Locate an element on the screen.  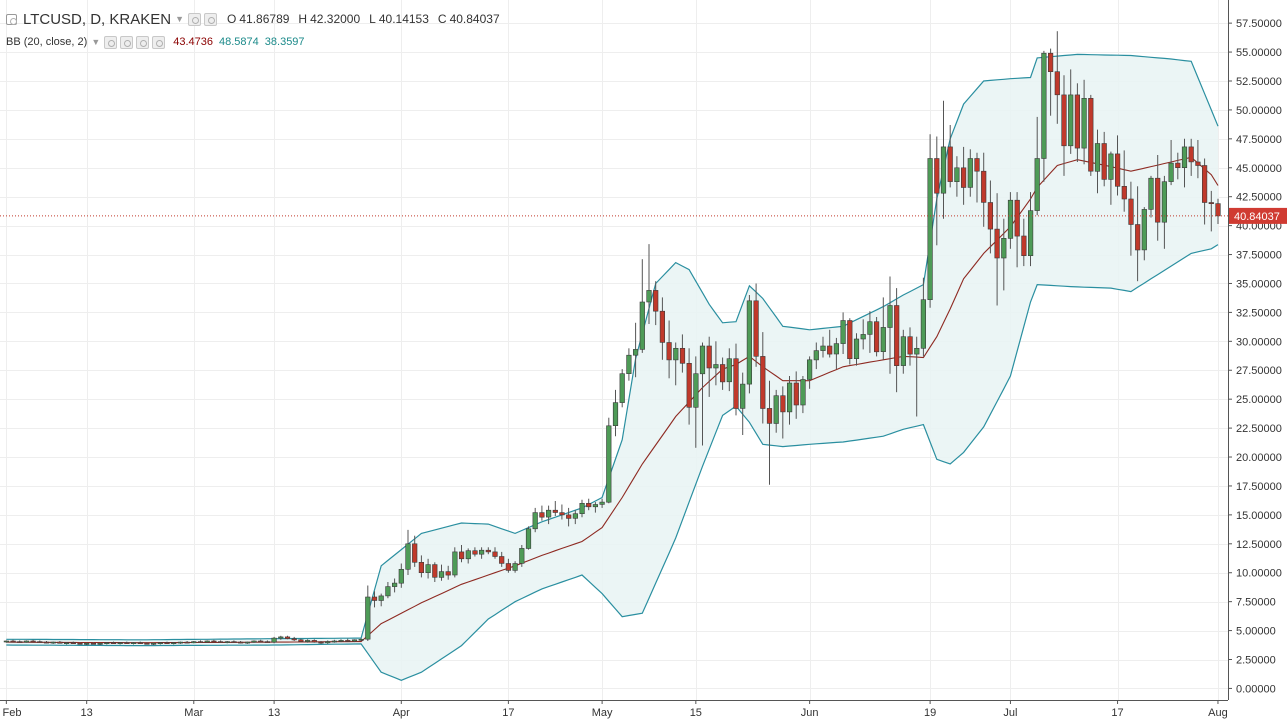
indicator-title: BB (20, close, 2) is located at coordinates (47, 42).